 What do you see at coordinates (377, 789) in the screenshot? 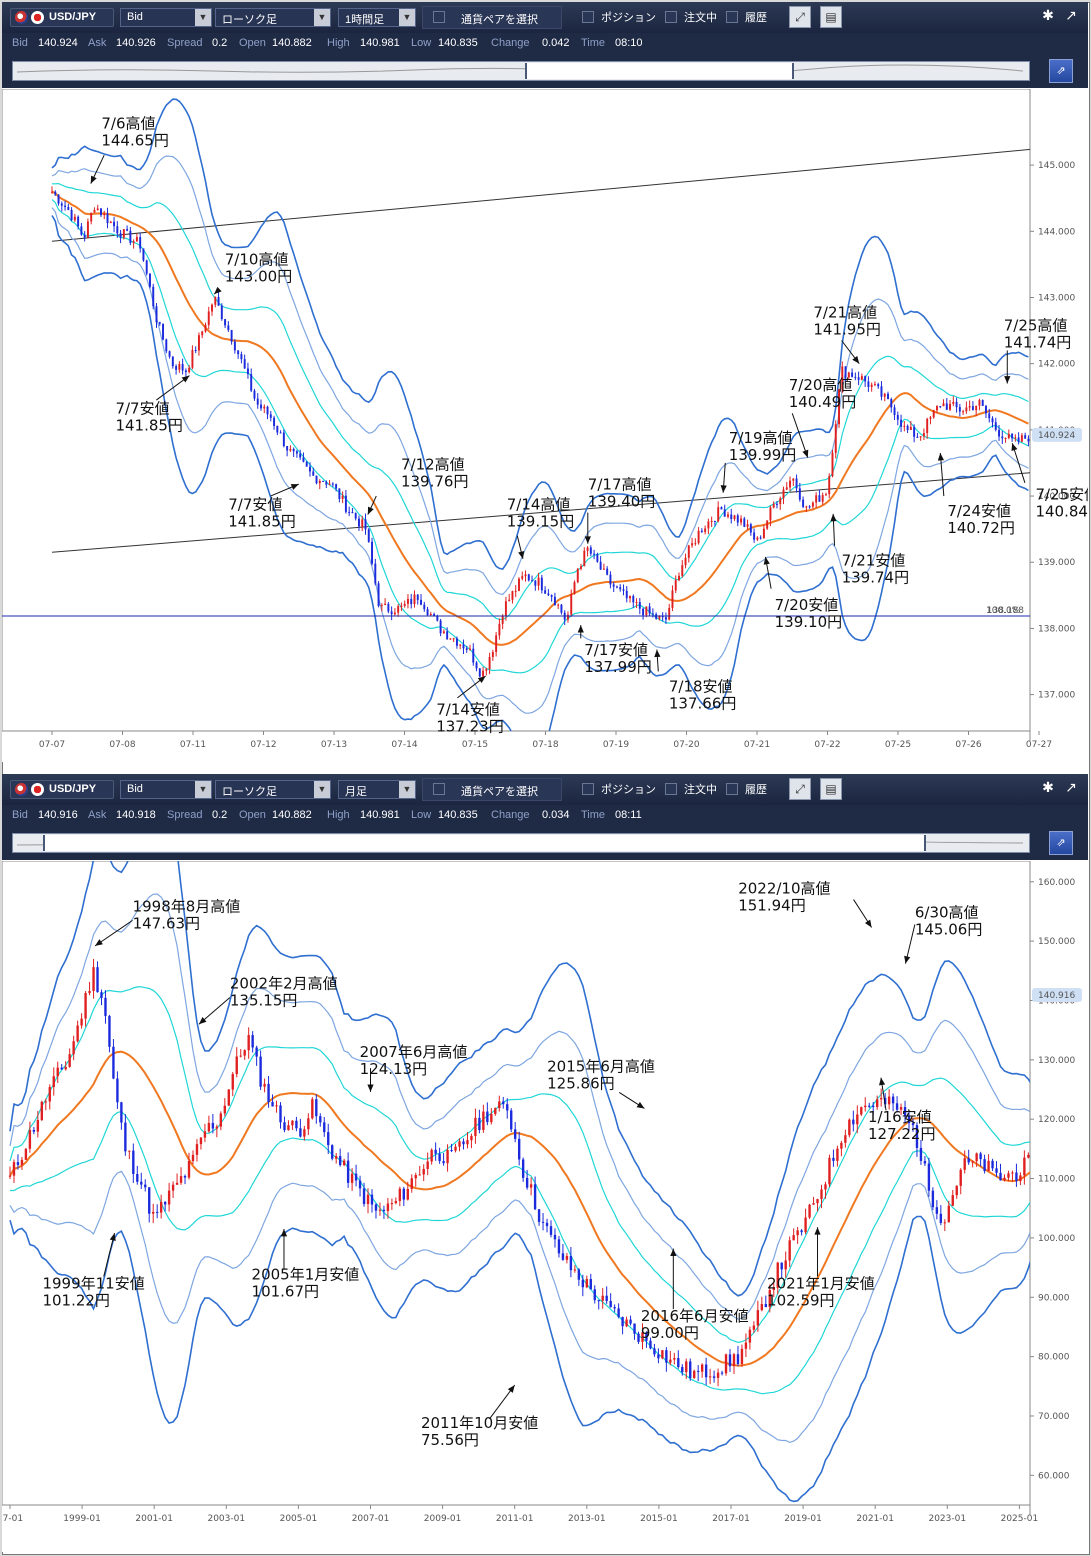
I see `timeframe-dropdown: 月足 ▼` at bounding box center [377, 789].